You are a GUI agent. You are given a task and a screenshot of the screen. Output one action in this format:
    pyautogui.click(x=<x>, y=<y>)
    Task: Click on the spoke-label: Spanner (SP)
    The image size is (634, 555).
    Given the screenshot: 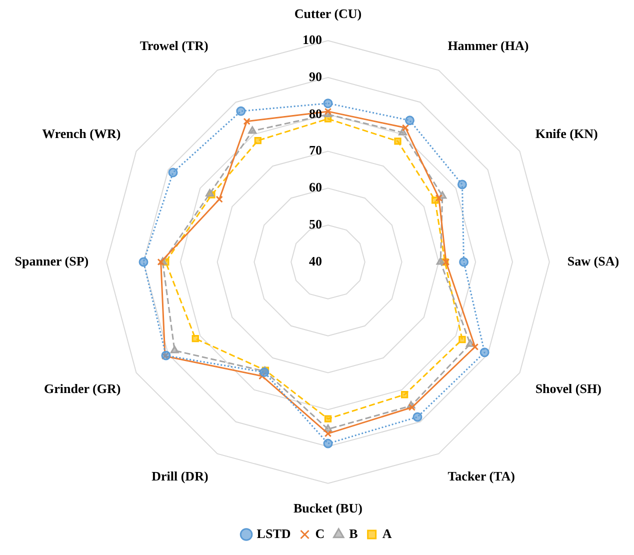 What is the action you would take?
    pyautogui.click(x=51, y=260)
    